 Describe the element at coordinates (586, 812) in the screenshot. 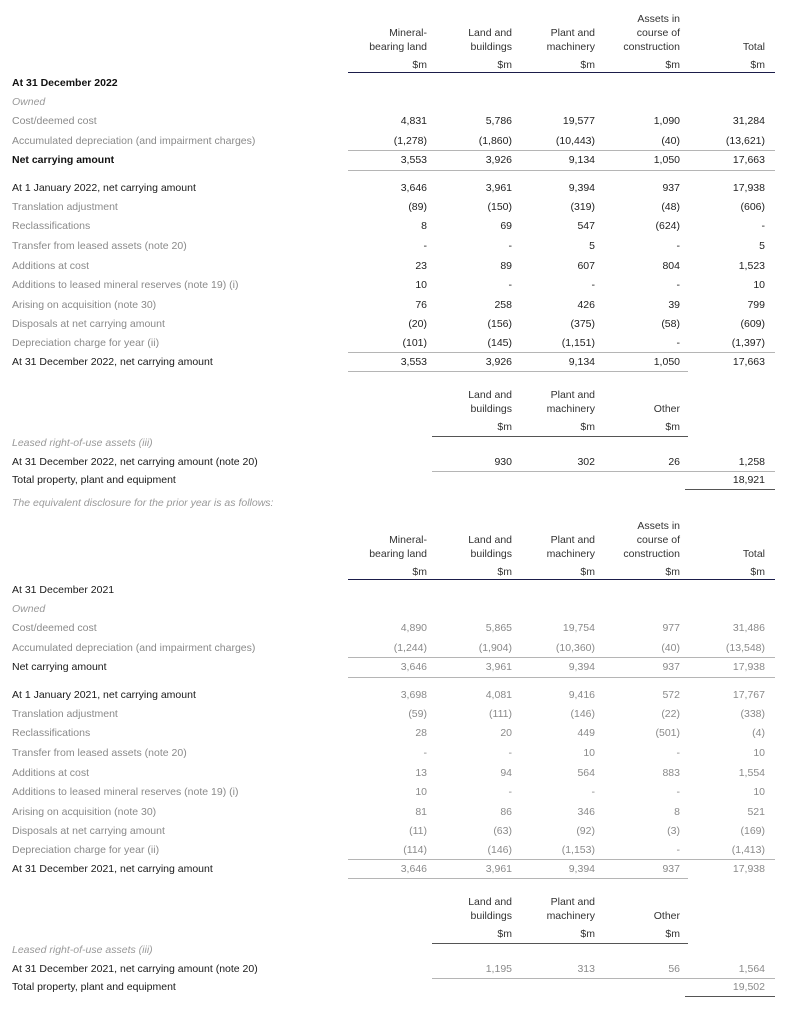

I see `cell-value: 346` at that location.